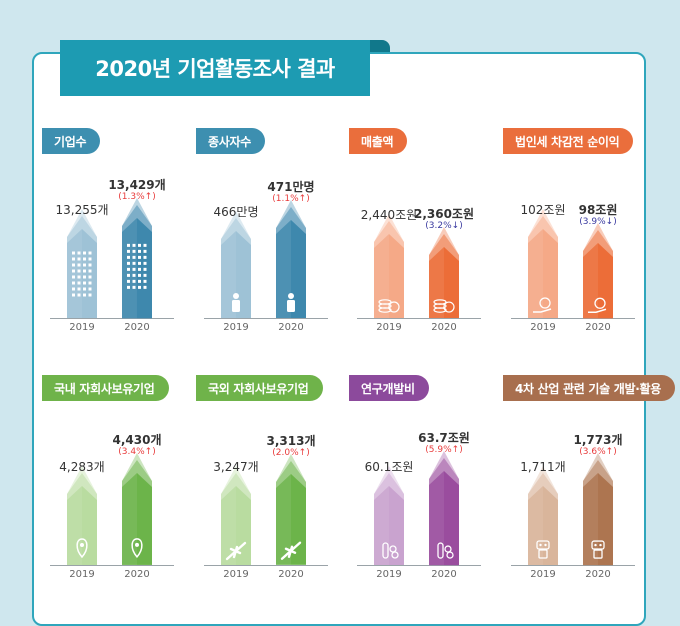 The image size is (680, 626). What do you see at coordinates (543, 467) in the screenshot?
I see `data-label: 1,711개` at bounding box center [543, 467].